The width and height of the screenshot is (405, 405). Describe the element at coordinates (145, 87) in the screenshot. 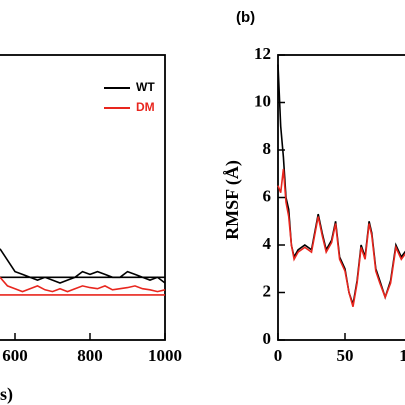

I see `legend-label: WT` at that location.